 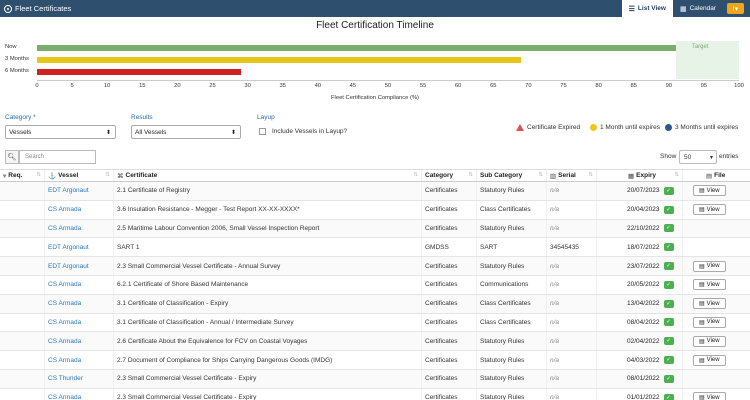 I want to click on warning-dropdown-button: !▾, so click(x=735, y=8).